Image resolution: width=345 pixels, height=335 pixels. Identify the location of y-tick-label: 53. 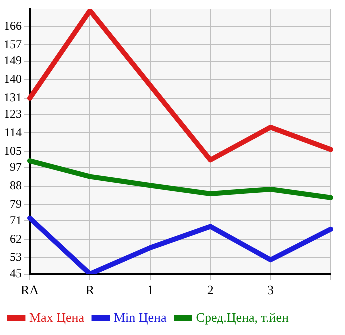
(16, 257).